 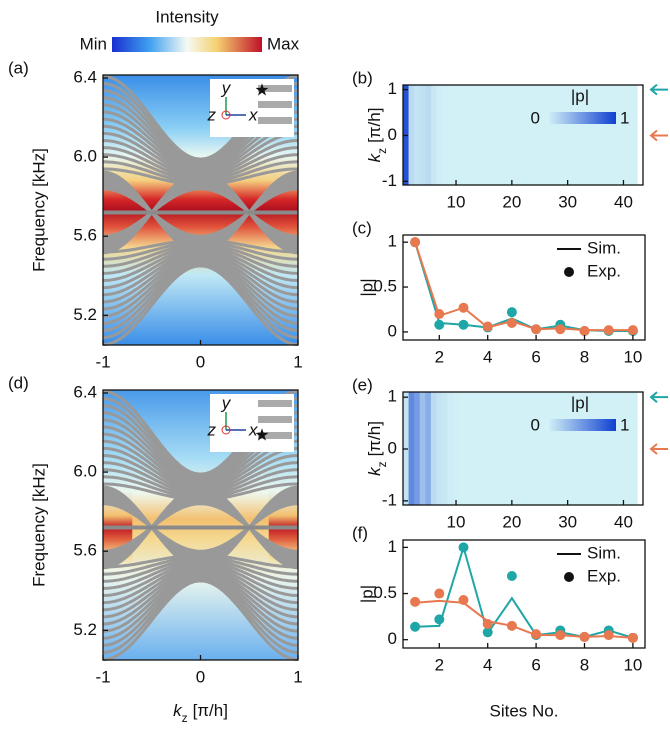 What do you see at coordinates (487, 356) in the screenshot?
I see `x-tick-label: 4` at bounding box center [487, 356].